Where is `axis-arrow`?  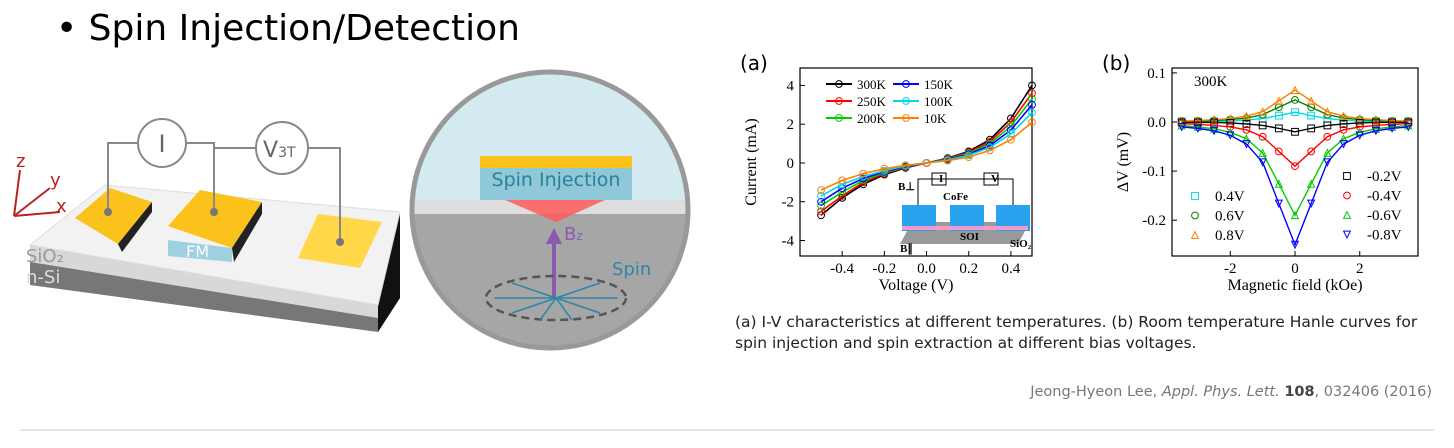 axis-arrow is located at coordinates (37, 214).